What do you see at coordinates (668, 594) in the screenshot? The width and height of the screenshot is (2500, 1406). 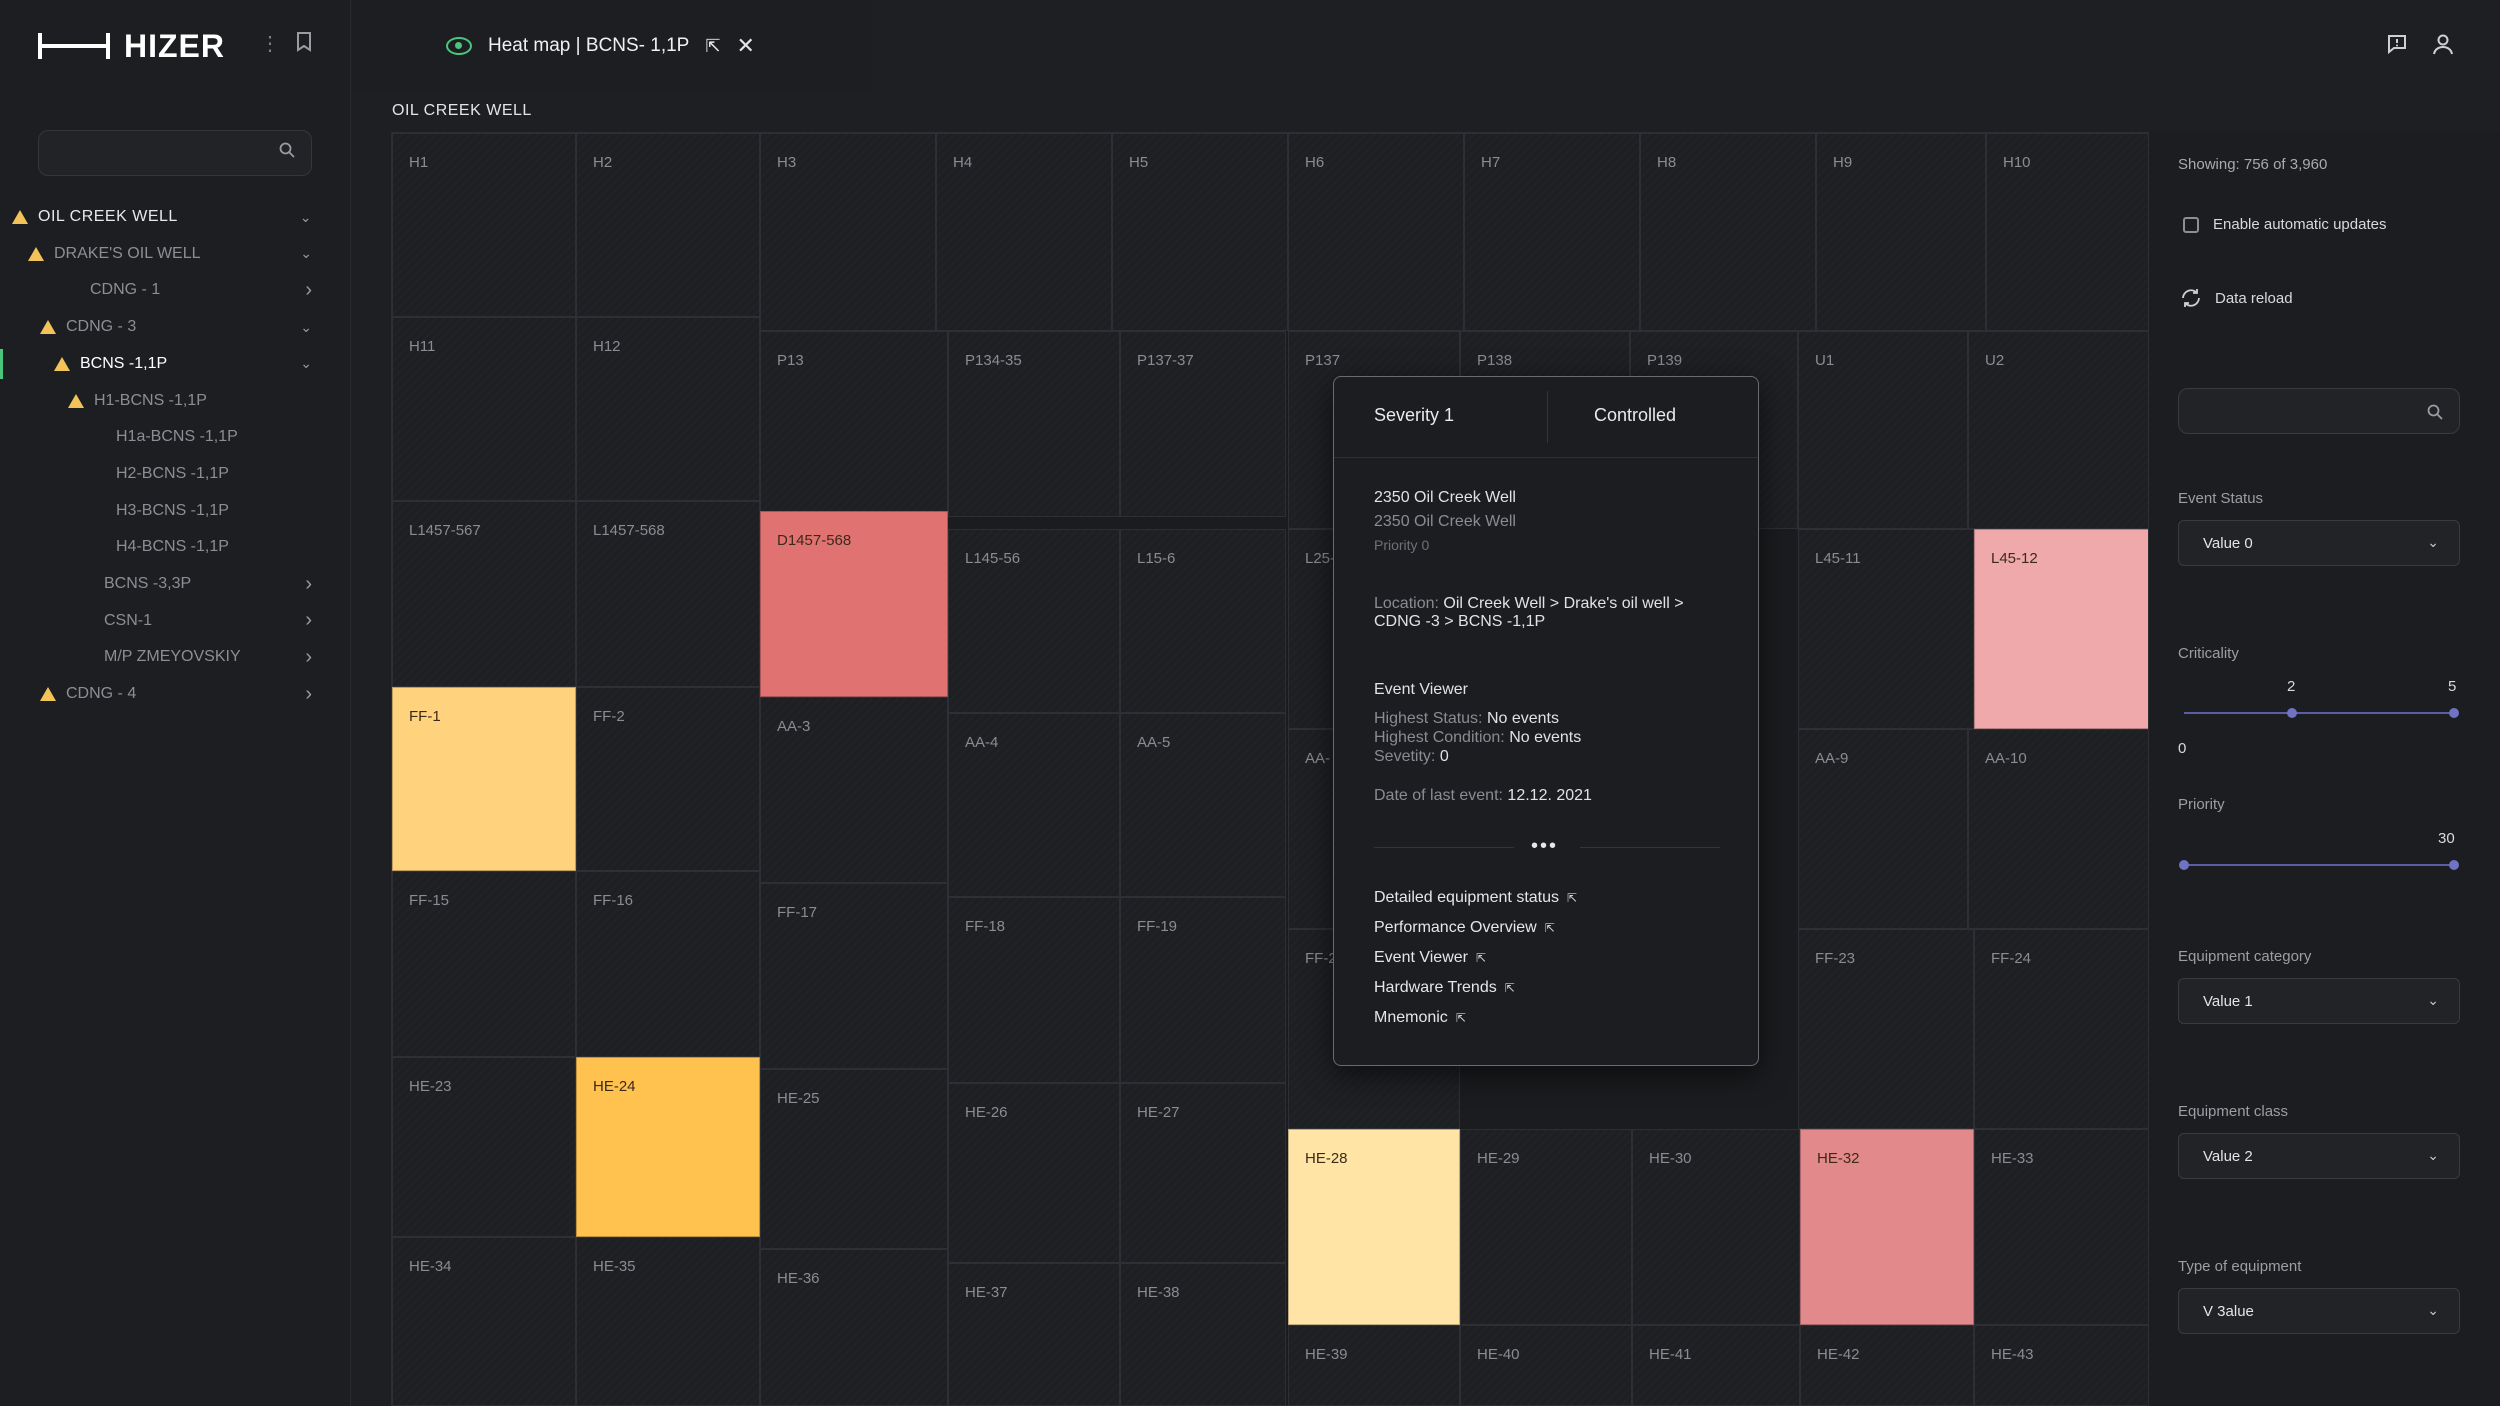 I see `heatmap-cell: L1457-568` at bounding box center [668, 594].